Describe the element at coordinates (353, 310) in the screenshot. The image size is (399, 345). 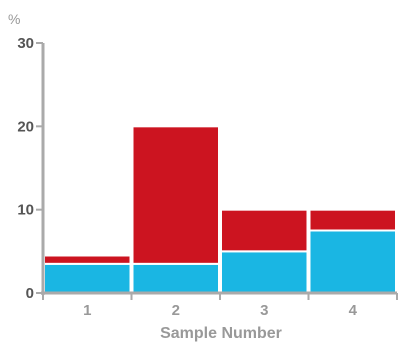
I see `x-tick-label-4: 4` at that location.